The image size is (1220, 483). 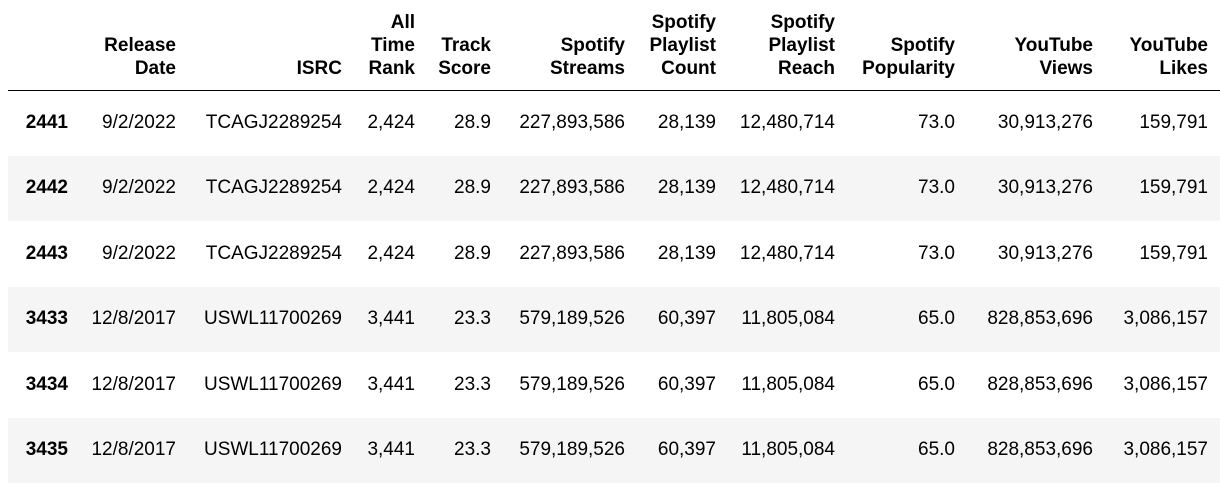 What do you see at coordinates (459, 45) in the screenshot?
I see `column-header-line: Track` at bounding box center [459, 45].